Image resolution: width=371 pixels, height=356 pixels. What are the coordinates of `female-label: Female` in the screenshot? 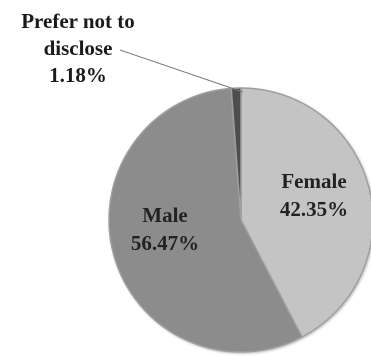 It's located at (313, 181).